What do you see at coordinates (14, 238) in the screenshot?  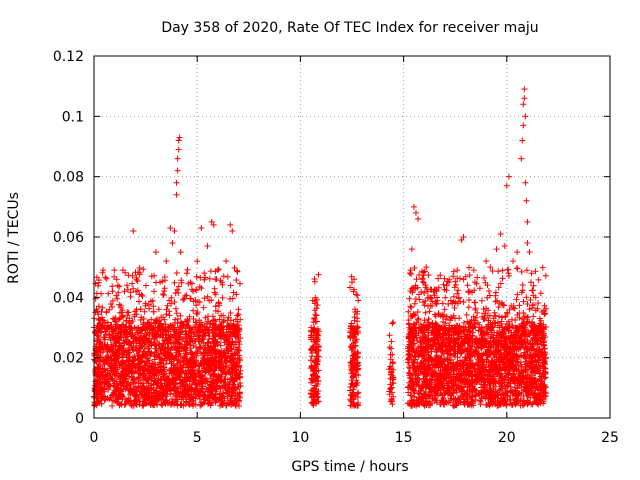 I see `y-axis-title: ROTI / TECUs` at bounding box center [14, 238].